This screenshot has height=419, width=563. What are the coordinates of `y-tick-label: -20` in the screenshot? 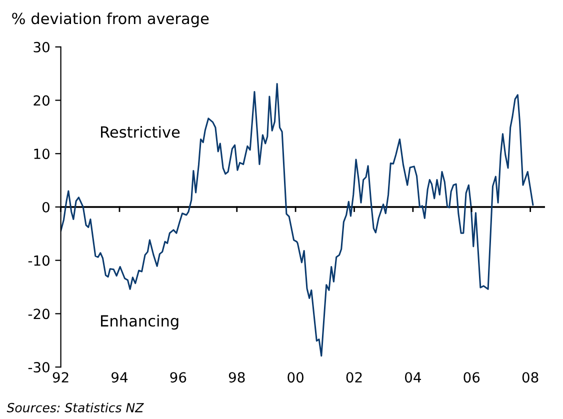 It's located at (39, 314).